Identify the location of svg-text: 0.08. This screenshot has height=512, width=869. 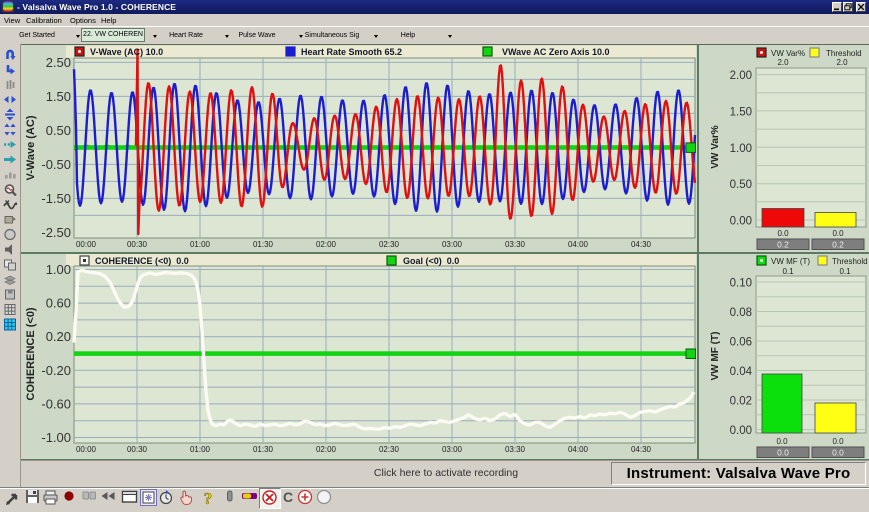
(741, 313).